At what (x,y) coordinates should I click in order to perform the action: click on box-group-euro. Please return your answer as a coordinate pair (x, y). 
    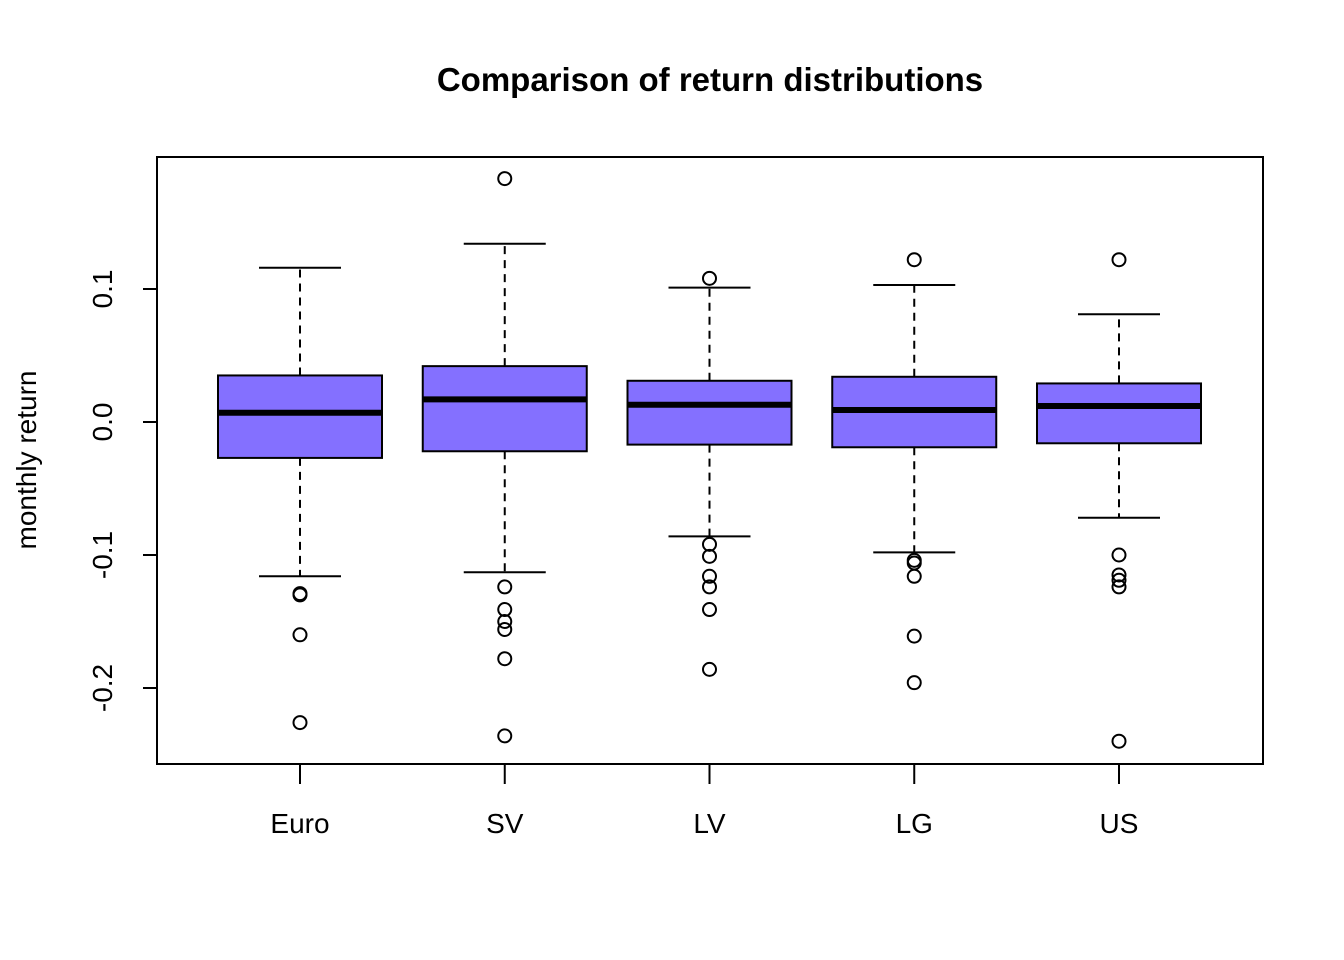
    Looking at the image, I should click on (300, 498).